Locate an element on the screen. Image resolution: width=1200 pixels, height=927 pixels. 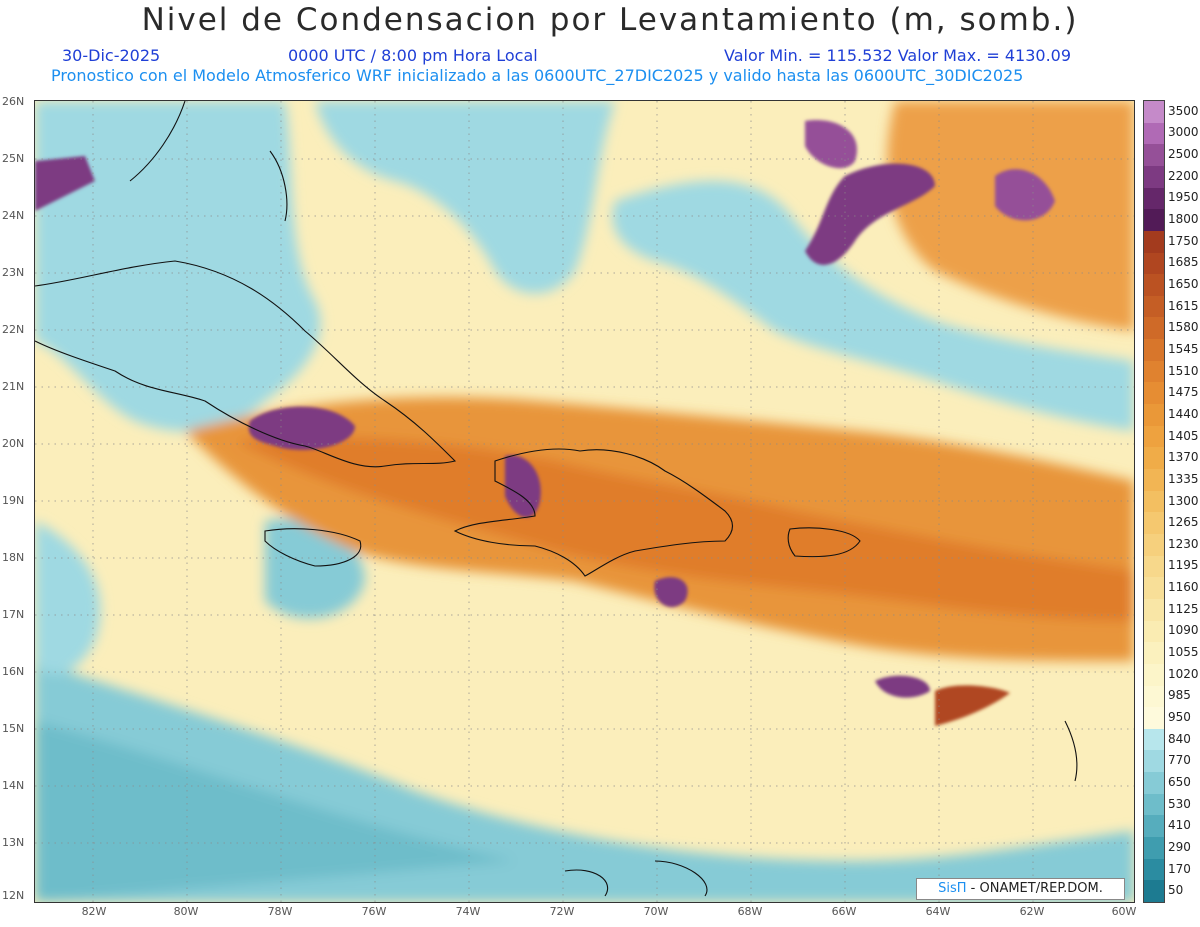
lat-label: 12N is located at coordinates (13, 895).